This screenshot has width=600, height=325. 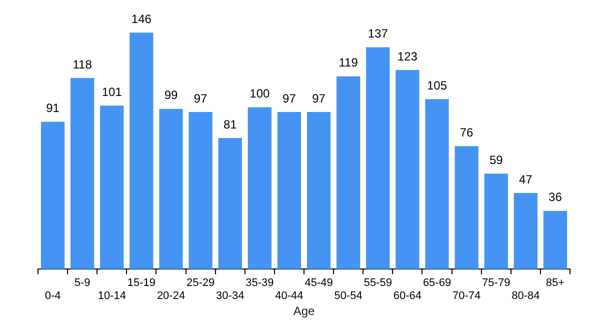 What do you see at coordinates (304, 311) in the screenshot?
I see `x-axis-title: Age` at bounding box center [304, 311].